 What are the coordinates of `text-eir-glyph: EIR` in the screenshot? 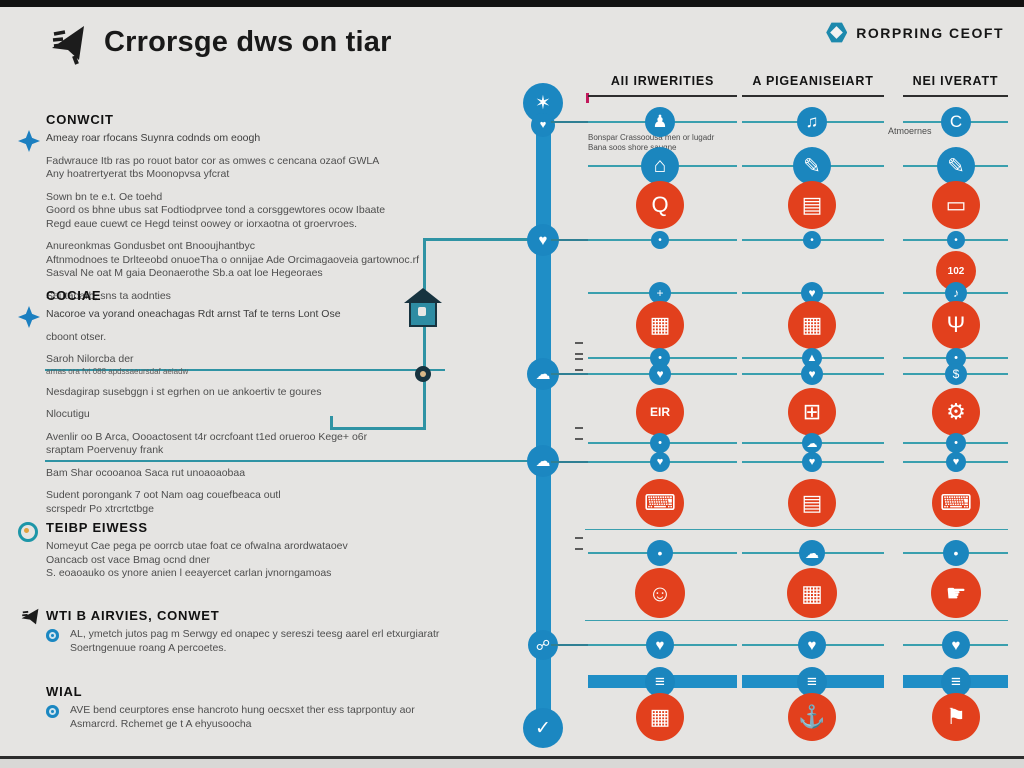 It's located at (659, 412).